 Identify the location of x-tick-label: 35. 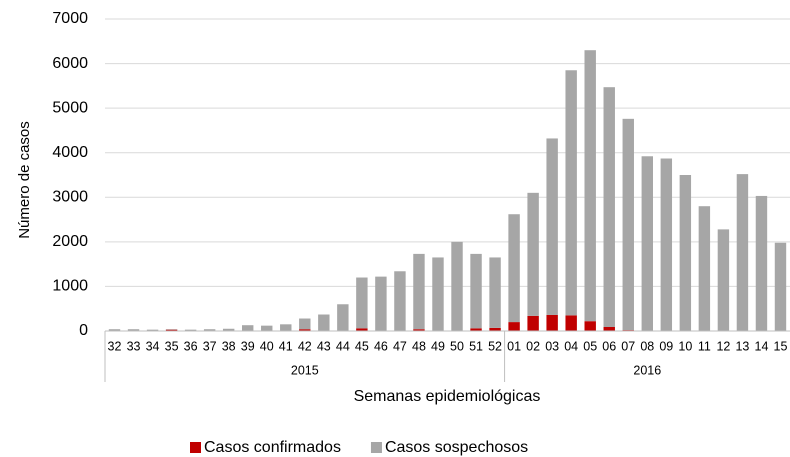
(172, 346).